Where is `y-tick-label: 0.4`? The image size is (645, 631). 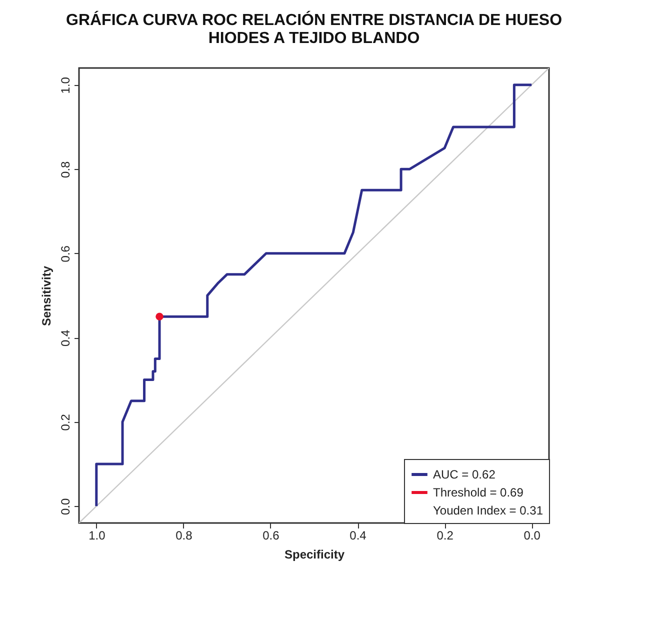
y-tick-label: 0.4 is located at coordinates (65, 337).